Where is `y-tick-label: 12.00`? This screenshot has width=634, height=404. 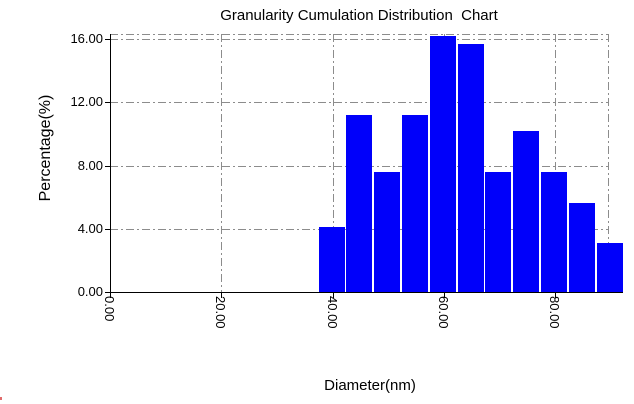 y-tick-label: 12.00 is located at coordinates (86, 102).